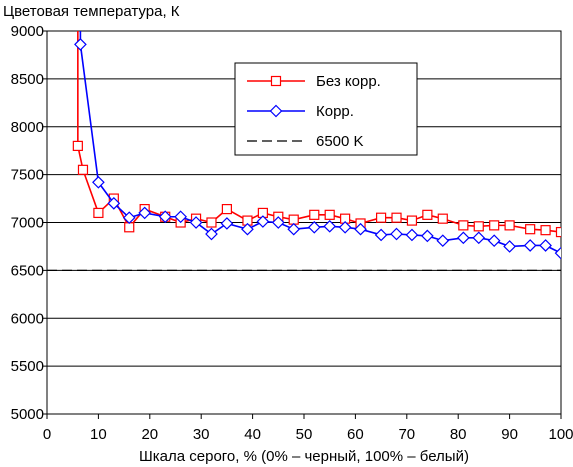 Image resolution: width=573 pixels, height=467 pixels. What do you see at coordinates (27, 175) in the screenshot?
I see `y-tick-label: 7500` at bounding box center [27, 175].